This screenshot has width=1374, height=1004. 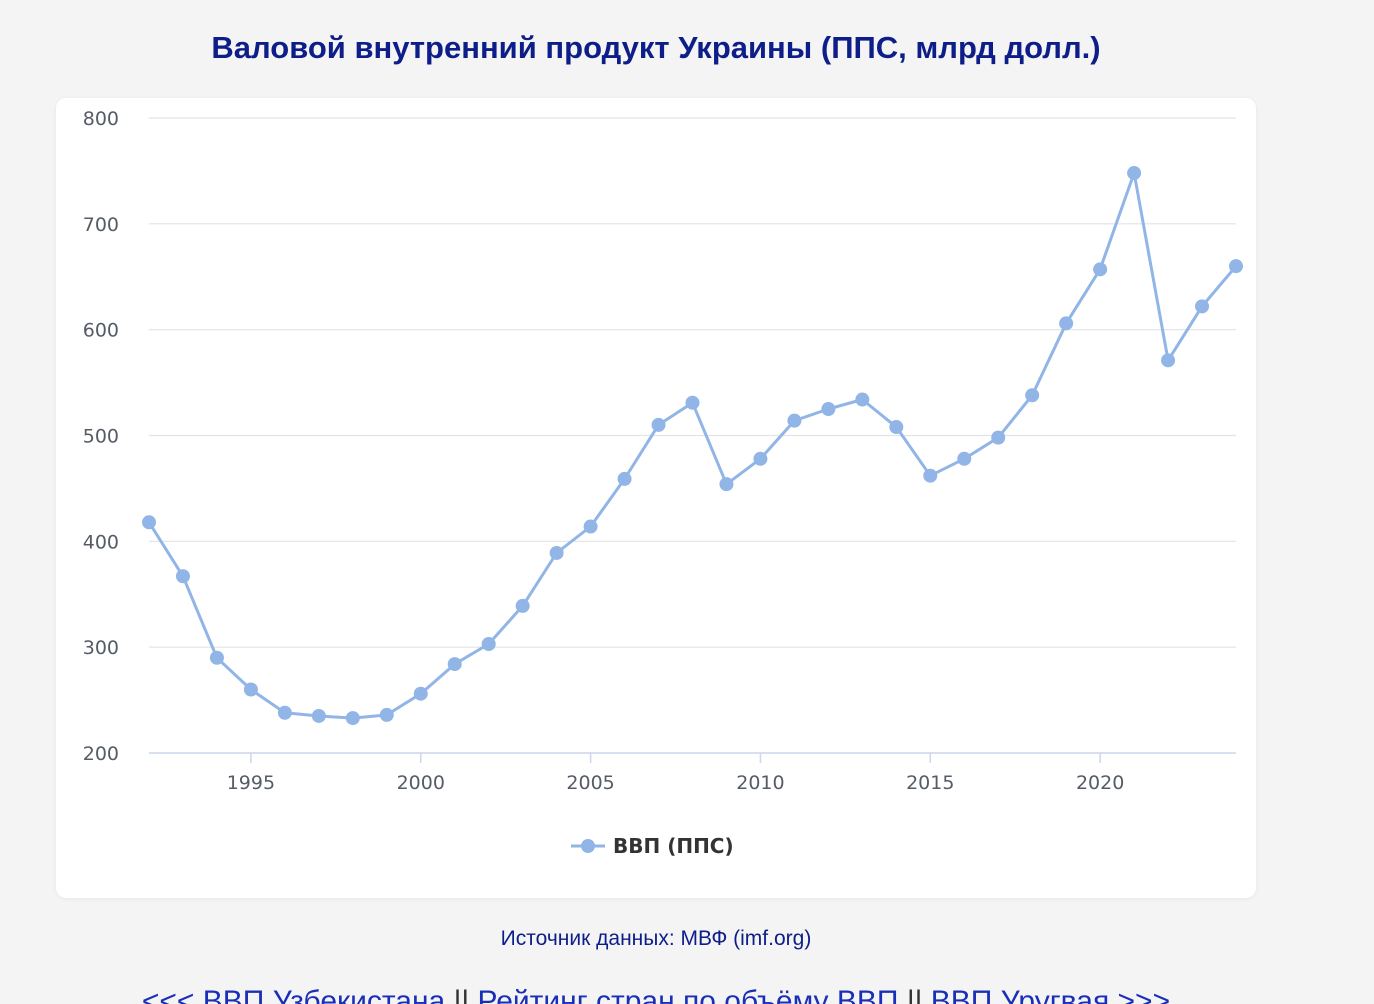 What do you see at coordinates (1066, 323) in the screenshot?
I see `data-point-2019` at bounding box center [1066, 323].